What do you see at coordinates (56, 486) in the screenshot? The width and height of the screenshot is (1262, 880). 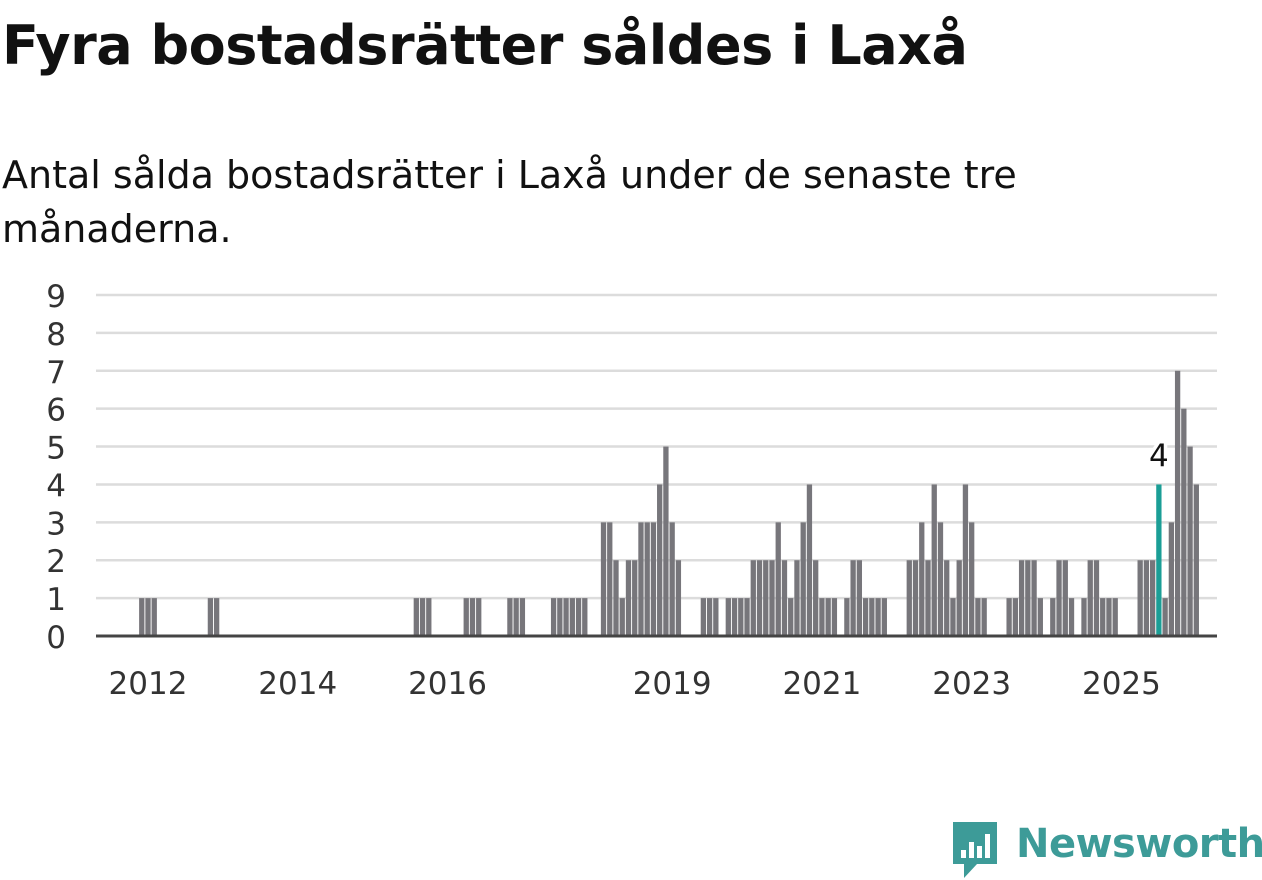 I see `y-tick-label: 4` at bounding box center [56, 486].